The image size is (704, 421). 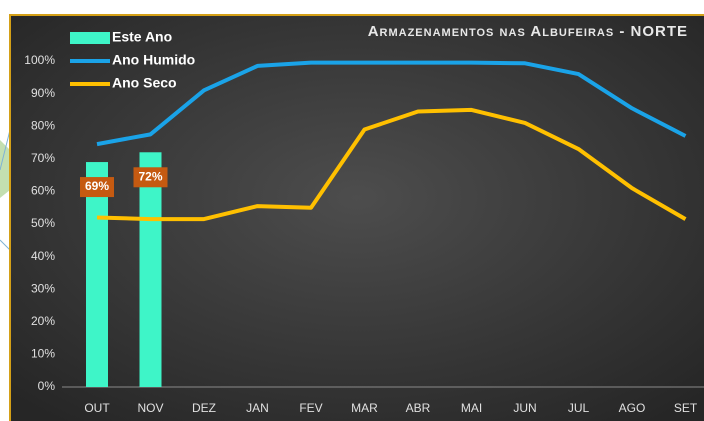 I want to click on y-tick-label: 90%, so click(x=43, y=93).